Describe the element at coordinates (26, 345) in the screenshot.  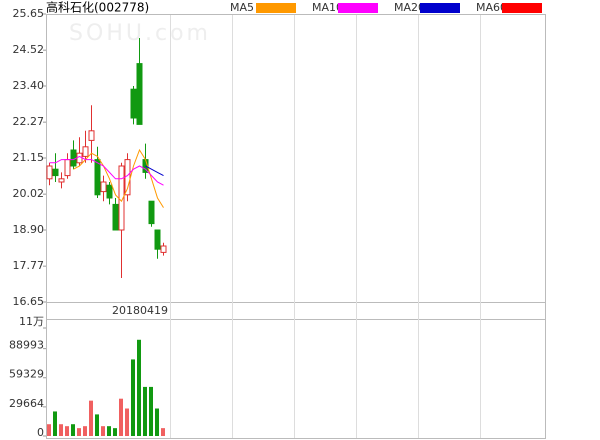
I see `y-tick-label: 88993` at that location.